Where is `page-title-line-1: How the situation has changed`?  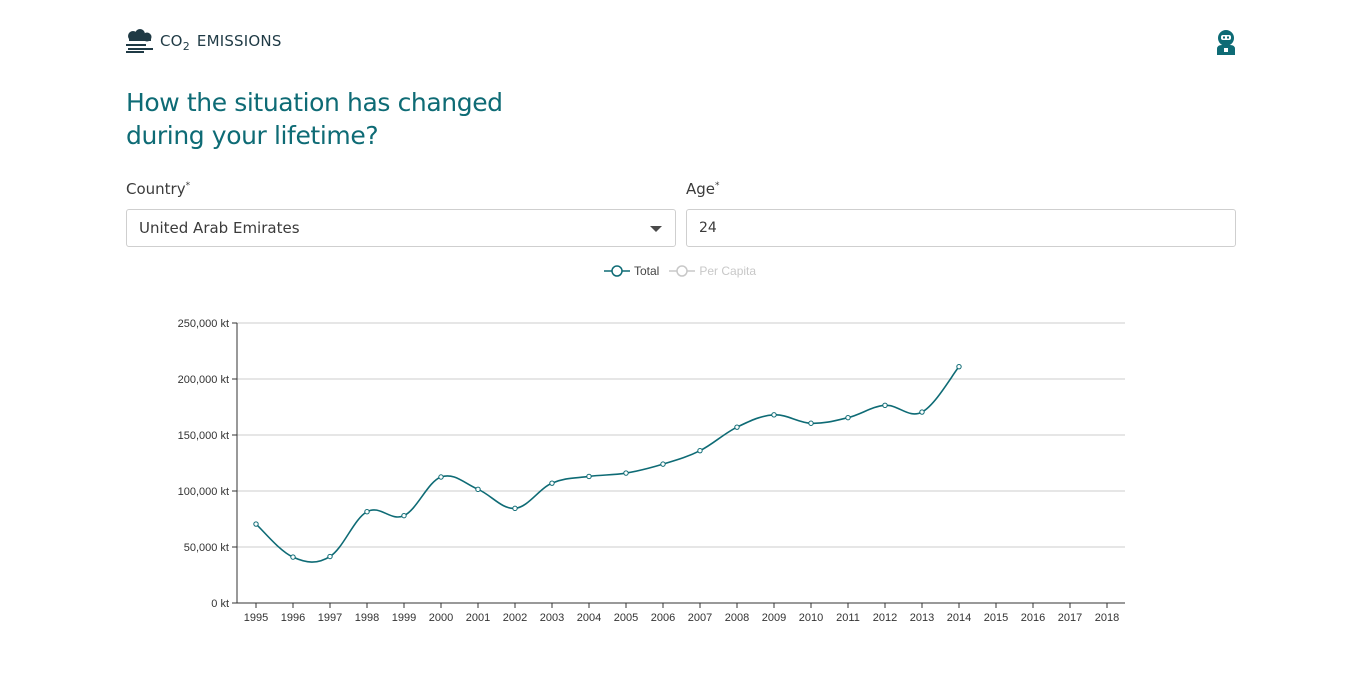 page-title-line-1: How the situation has changed is located at coordinates (314, 102).